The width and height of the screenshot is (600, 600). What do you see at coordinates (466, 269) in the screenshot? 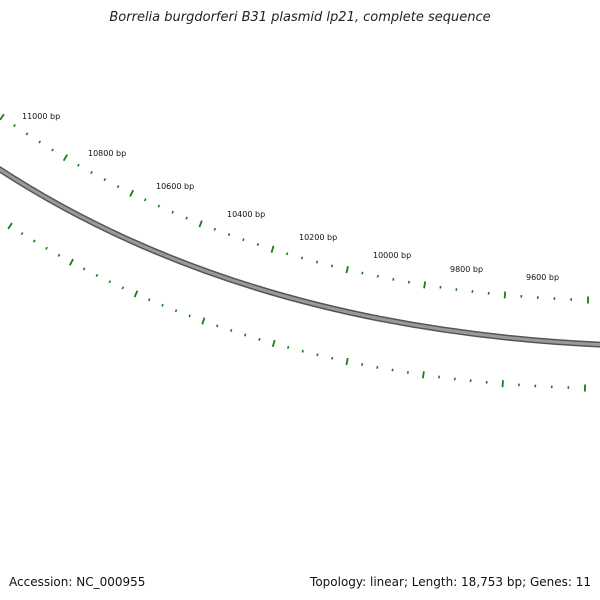
I see `ruler-label-9800: 9800 bp` at bounding box center [466, 269].